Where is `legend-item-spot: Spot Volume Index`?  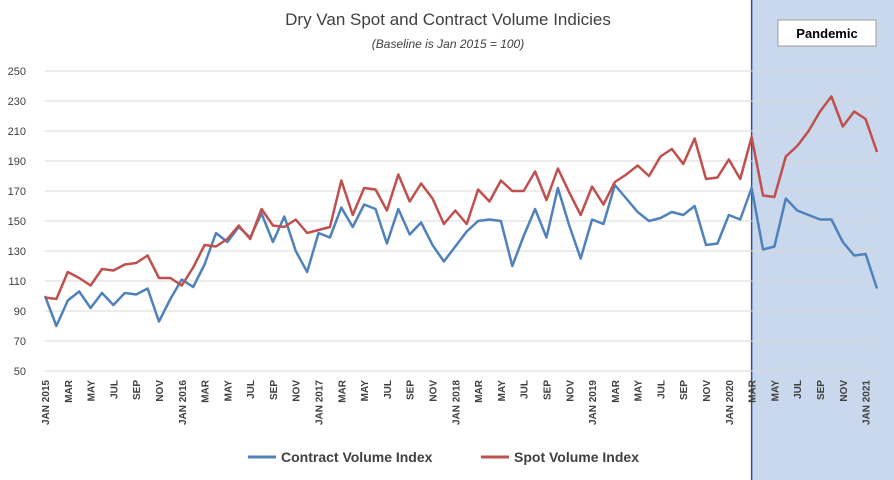 legend-item-spot: Spot Volume Index is located at coordinates (560, 457).